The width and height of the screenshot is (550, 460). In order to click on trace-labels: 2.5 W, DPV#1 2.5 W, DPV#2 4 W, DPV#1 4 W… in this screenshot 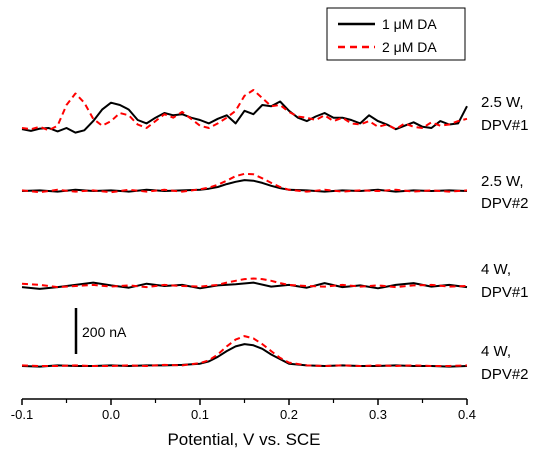, I will do `click(505, 238)`.